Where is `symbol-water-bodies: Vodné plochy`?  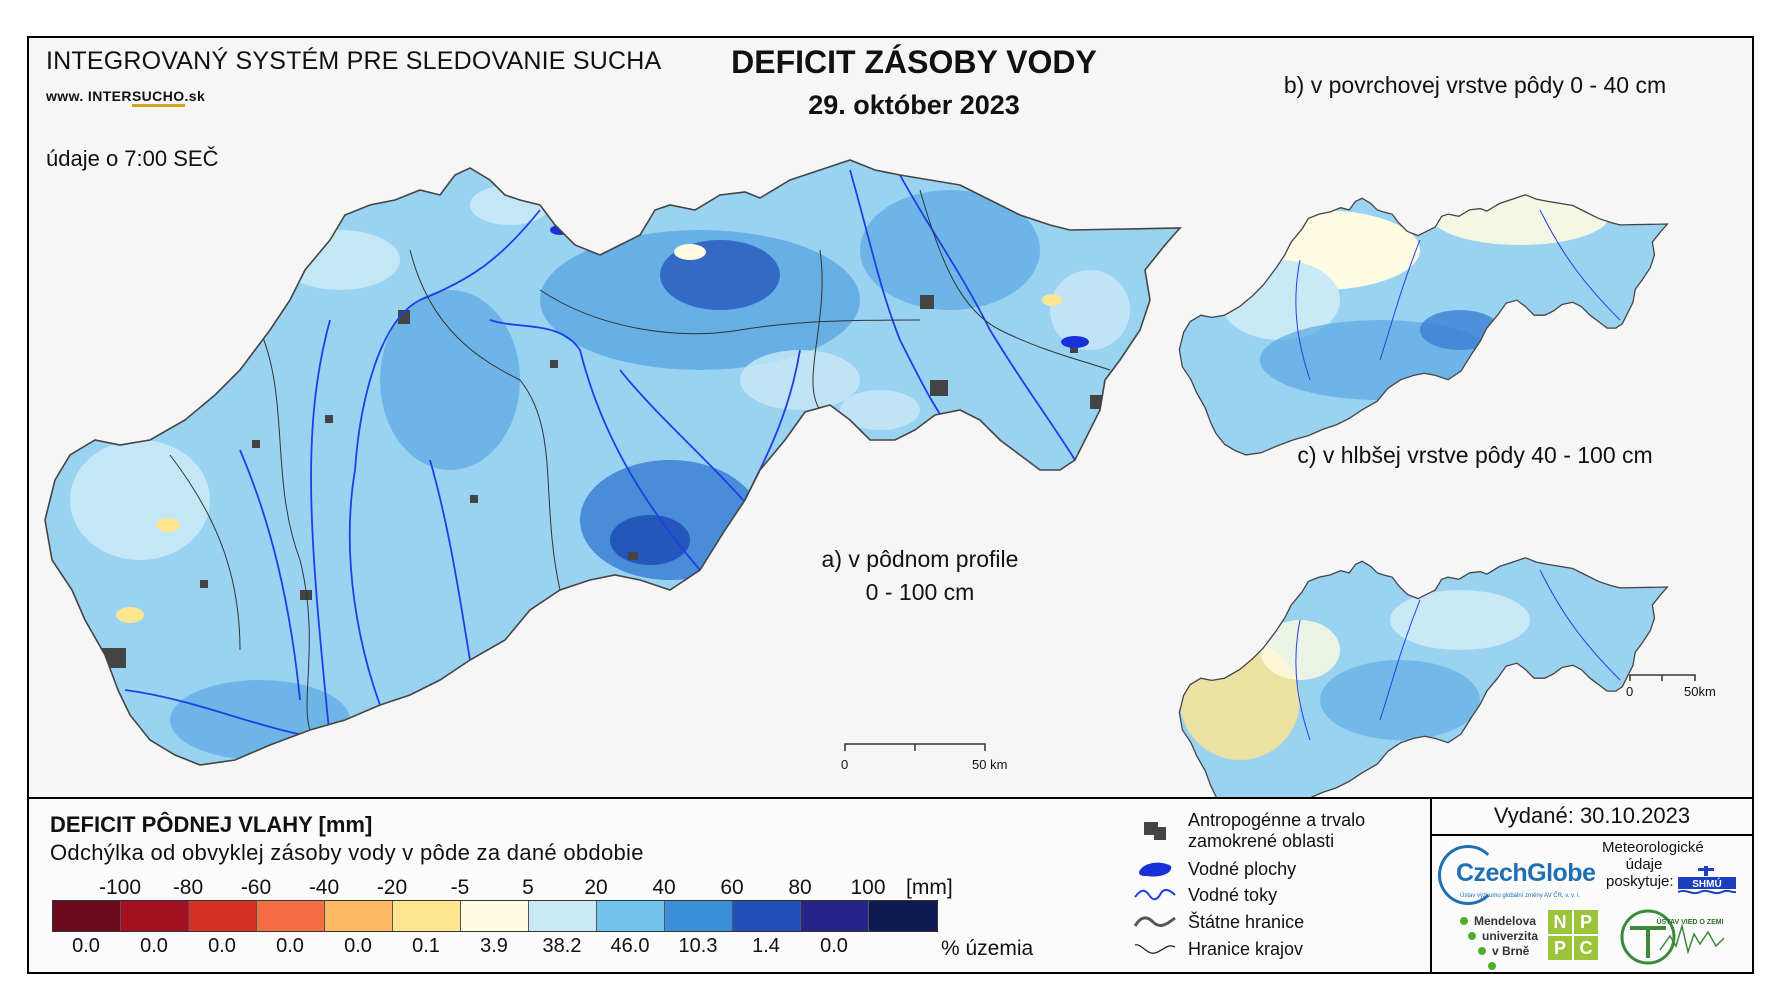
symbol-water-bodies: Vodné plochy is located at coordinates (1214, 869).